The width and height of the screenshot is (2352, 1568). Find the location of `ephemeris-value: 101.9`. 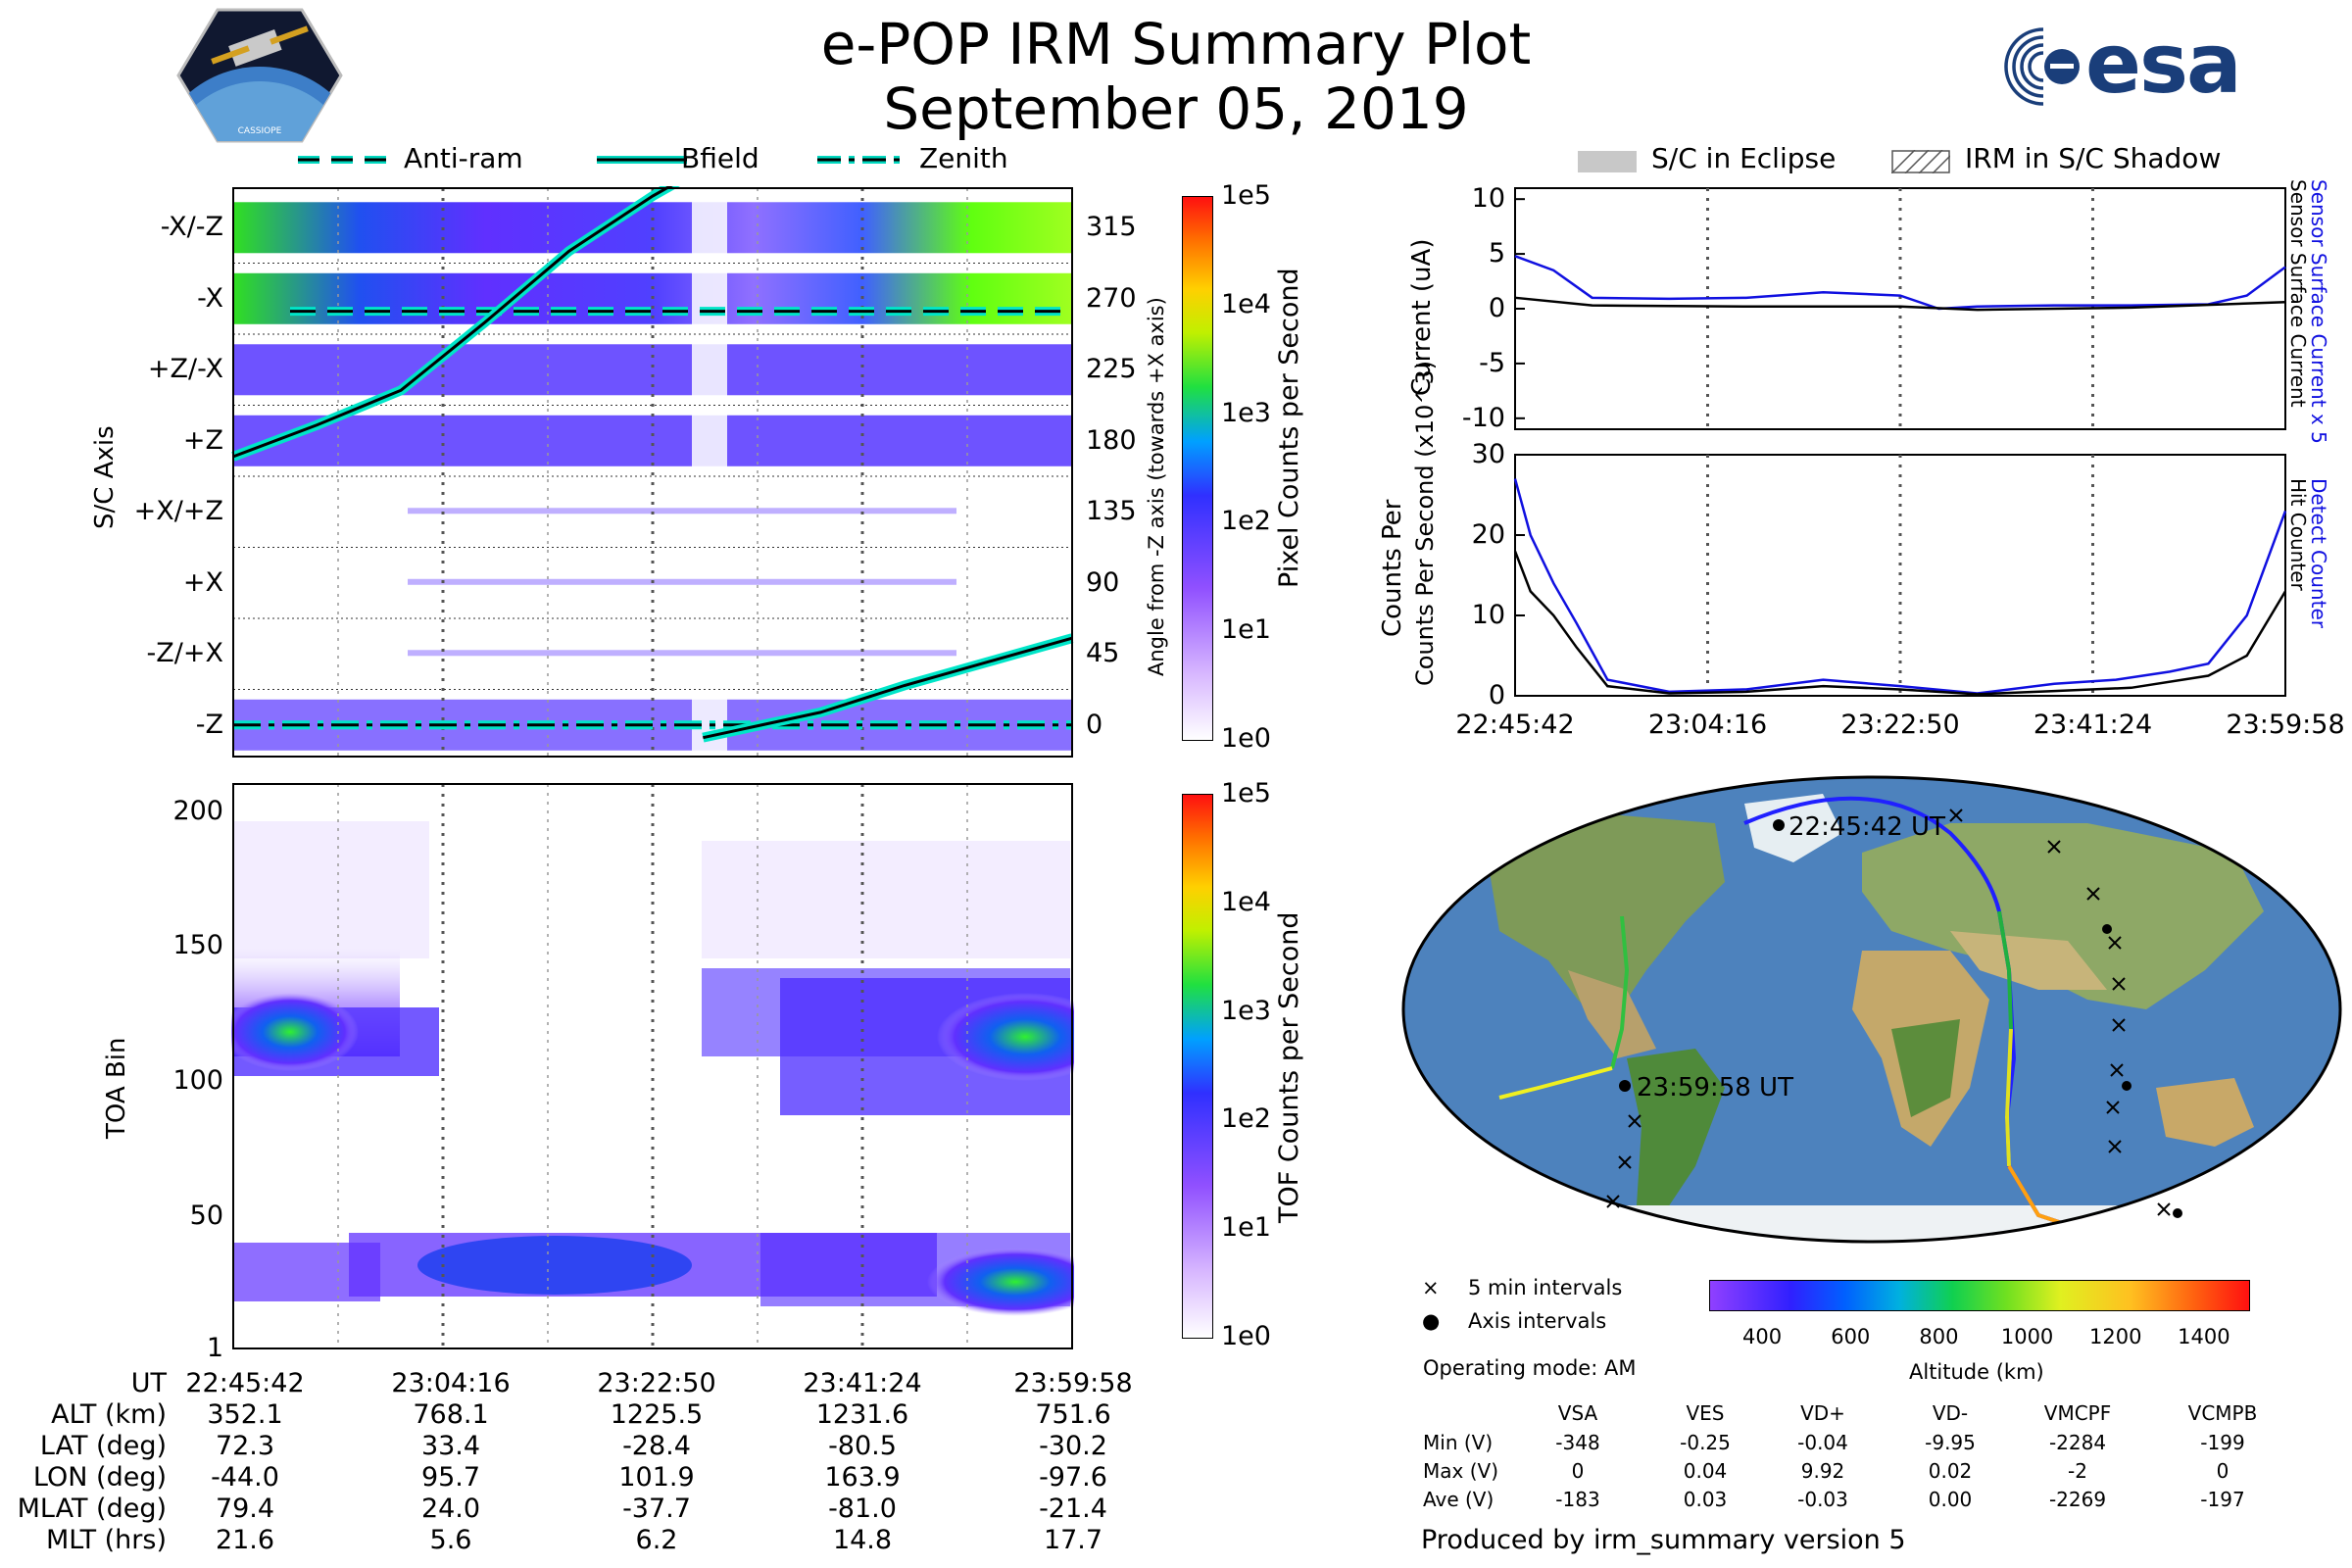

ephemeris-value: 101.9 is located at coordinates (656, 1477).